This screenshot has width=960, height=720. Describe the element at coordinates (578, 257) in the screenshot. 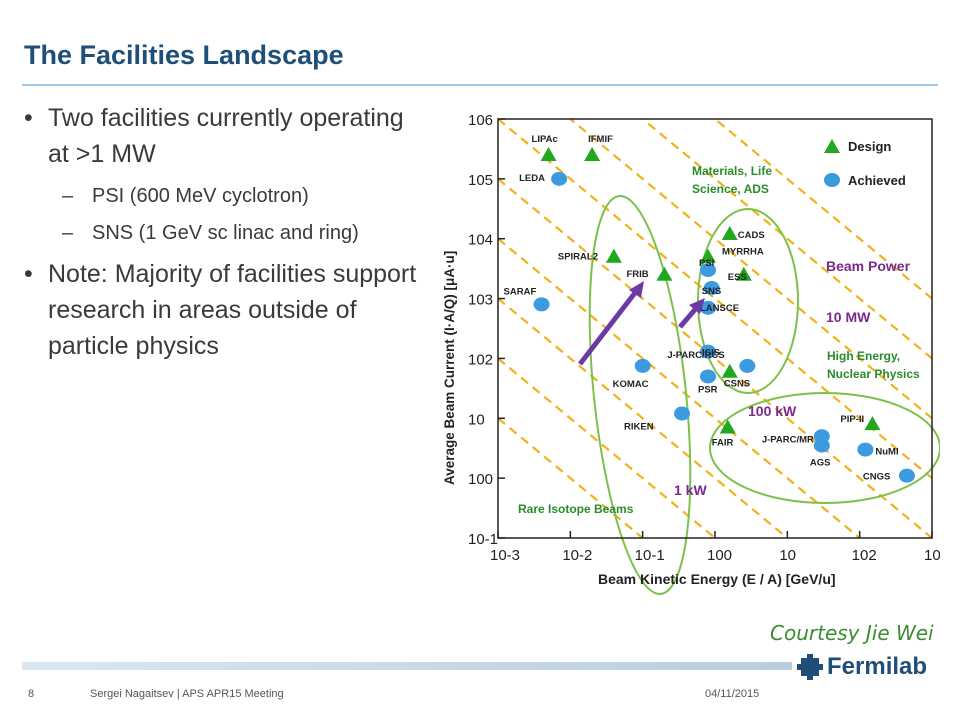

I see `point-label-spiral2: SPIRAL2` at that location.